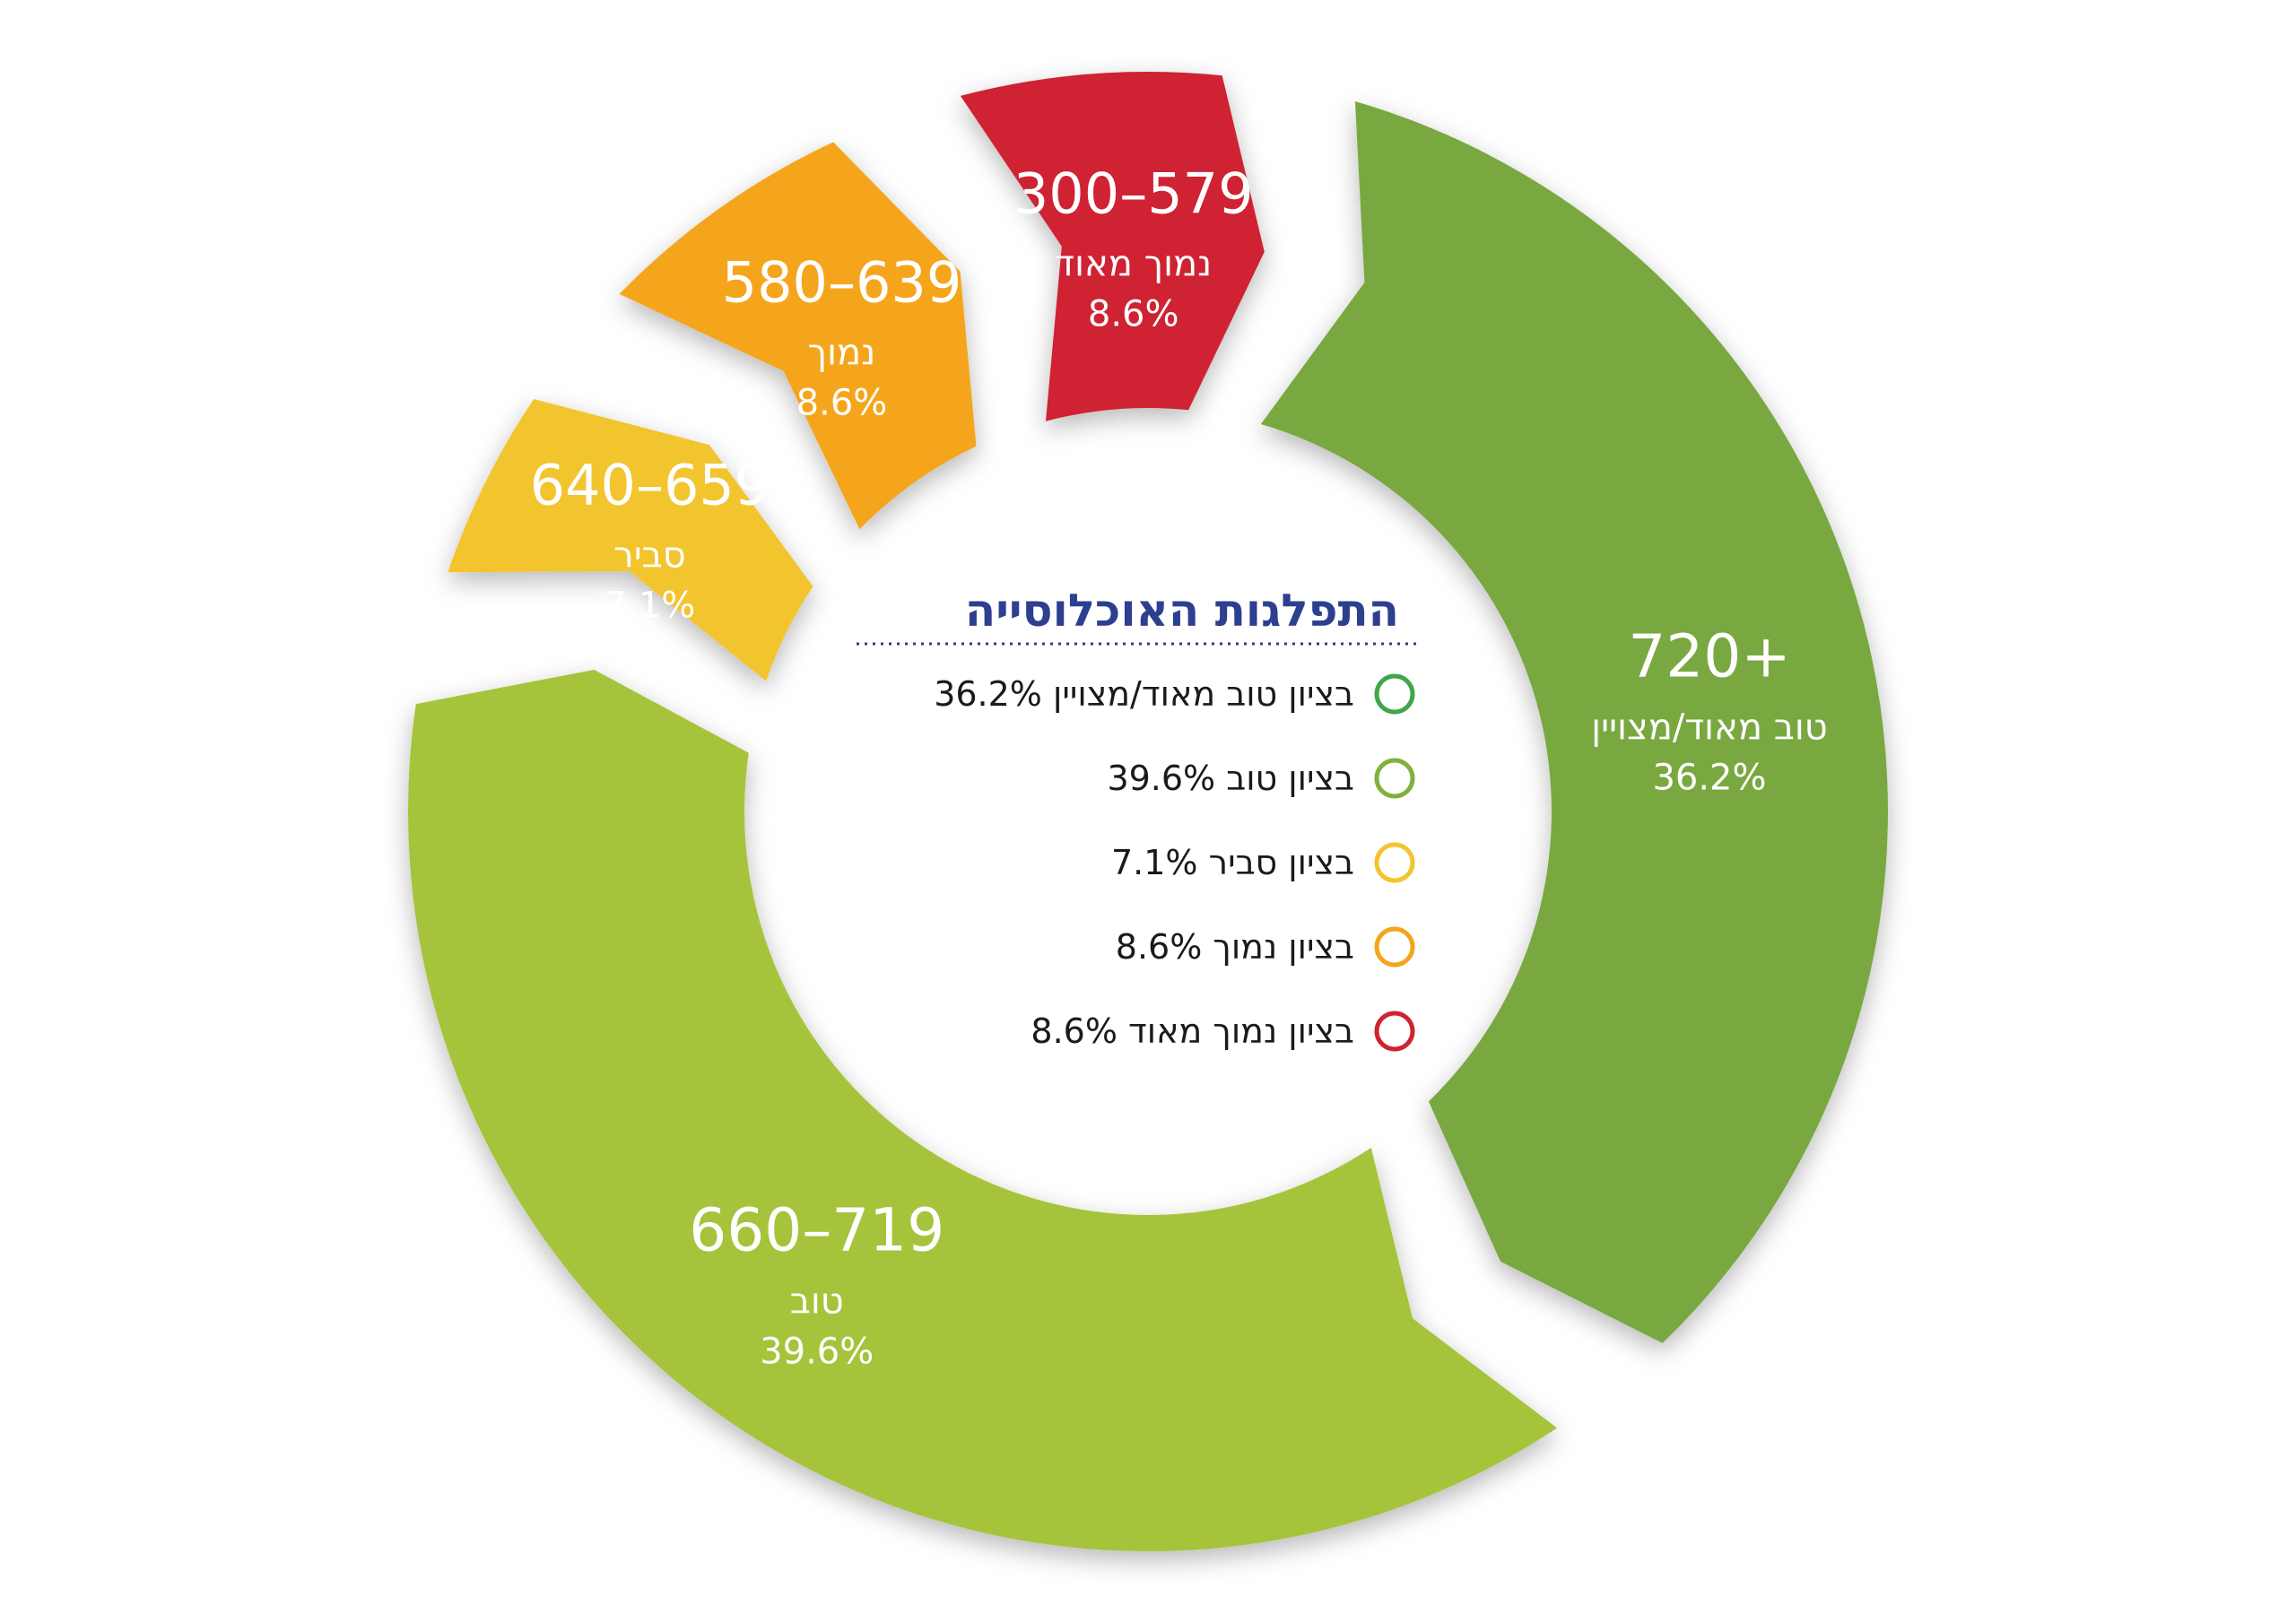 The height and width of the screenshot is (1623, 2296). Describe the element at coordinates (1230, 778) in the screenshot. I see `legend-item-2: 39.6% בציון טוב` at that location.